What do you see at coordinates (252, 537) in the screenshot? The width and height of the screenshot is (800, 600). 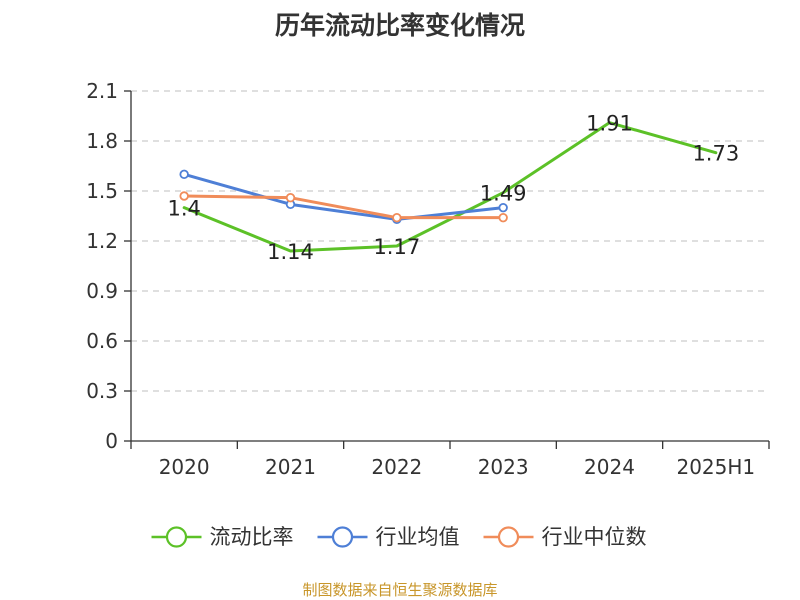 I see `legend-label: 流动比率` at bounding box center [252, 537].